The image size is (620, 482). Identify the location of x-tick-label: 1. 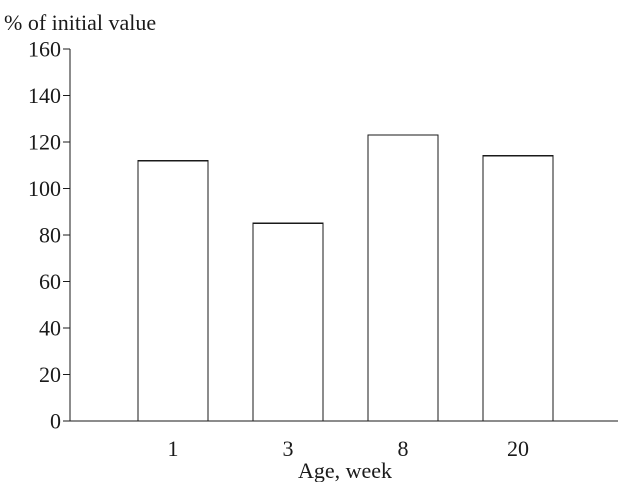
(173, 448).